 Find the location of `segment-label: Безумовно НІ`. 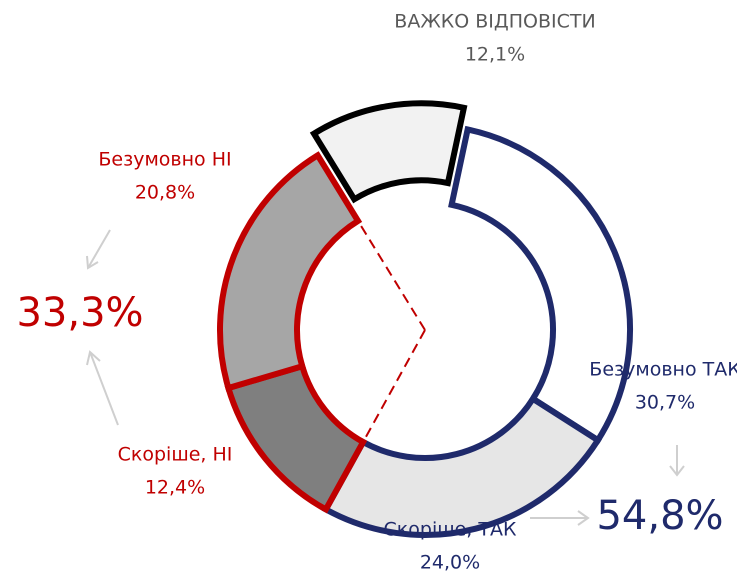

segment-label: Безумовно НІ is located at coordinates (164, 160).